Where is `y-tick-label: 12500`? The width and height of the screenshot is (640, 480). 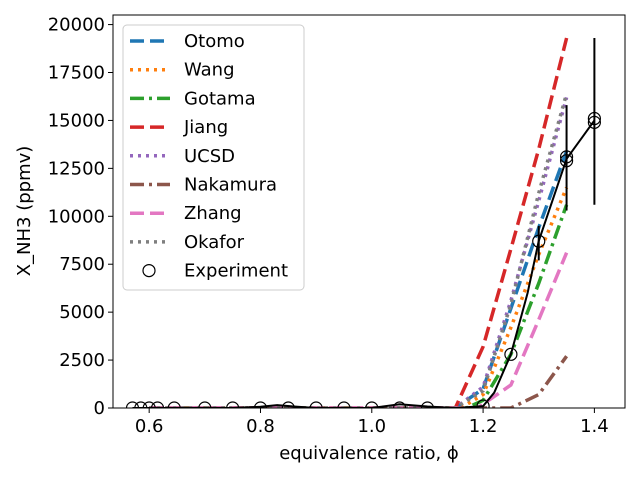 y-tick-label: 12500 is located at coordinates (76, 168).